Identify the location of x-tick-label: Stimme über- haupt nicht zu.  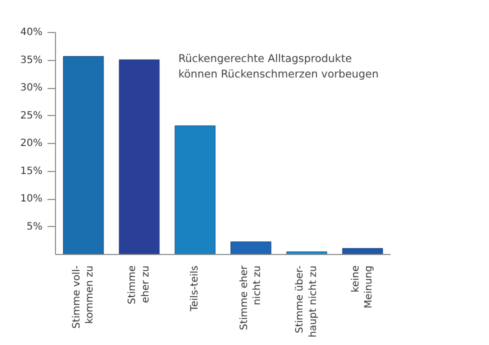
(306, 301).